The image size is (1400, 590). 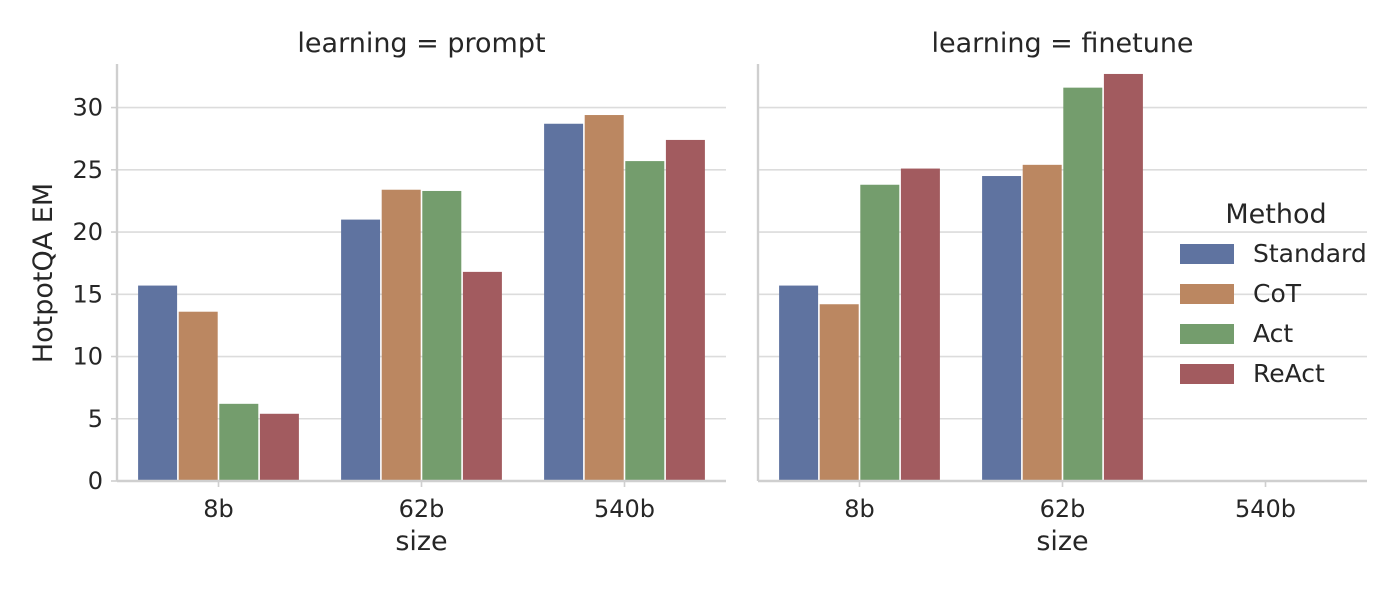 What do you see at coordinates (95, 481) in the screenshot?
I see `y-tick-label: 0` at bounding box center [95, 481].